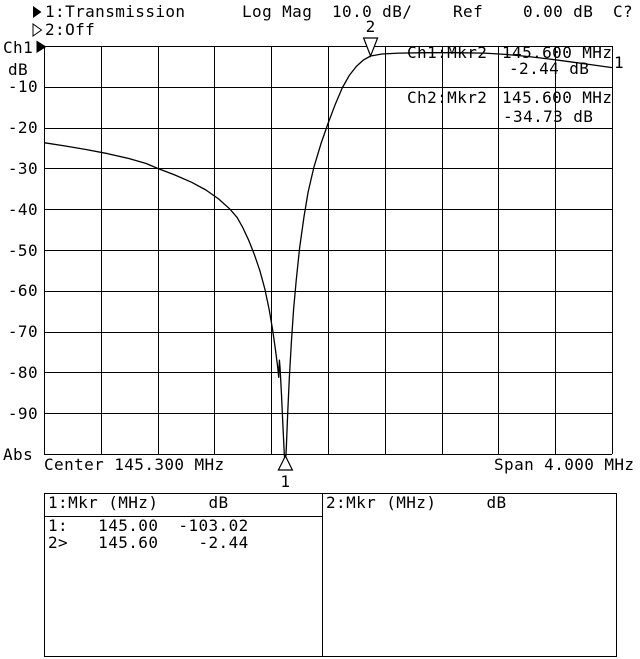 This screenshot has height=659, width=640. Describe the element at coordinates (37, 30) in the screenshot. I see `trace2-inactive-icon` at that location.